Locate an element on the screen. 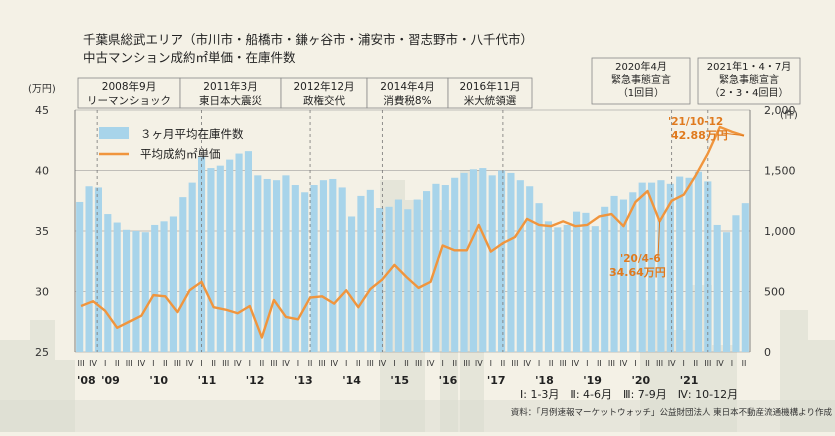  event-text-0-1: リーマンショック is located at coordinates (129, 101).